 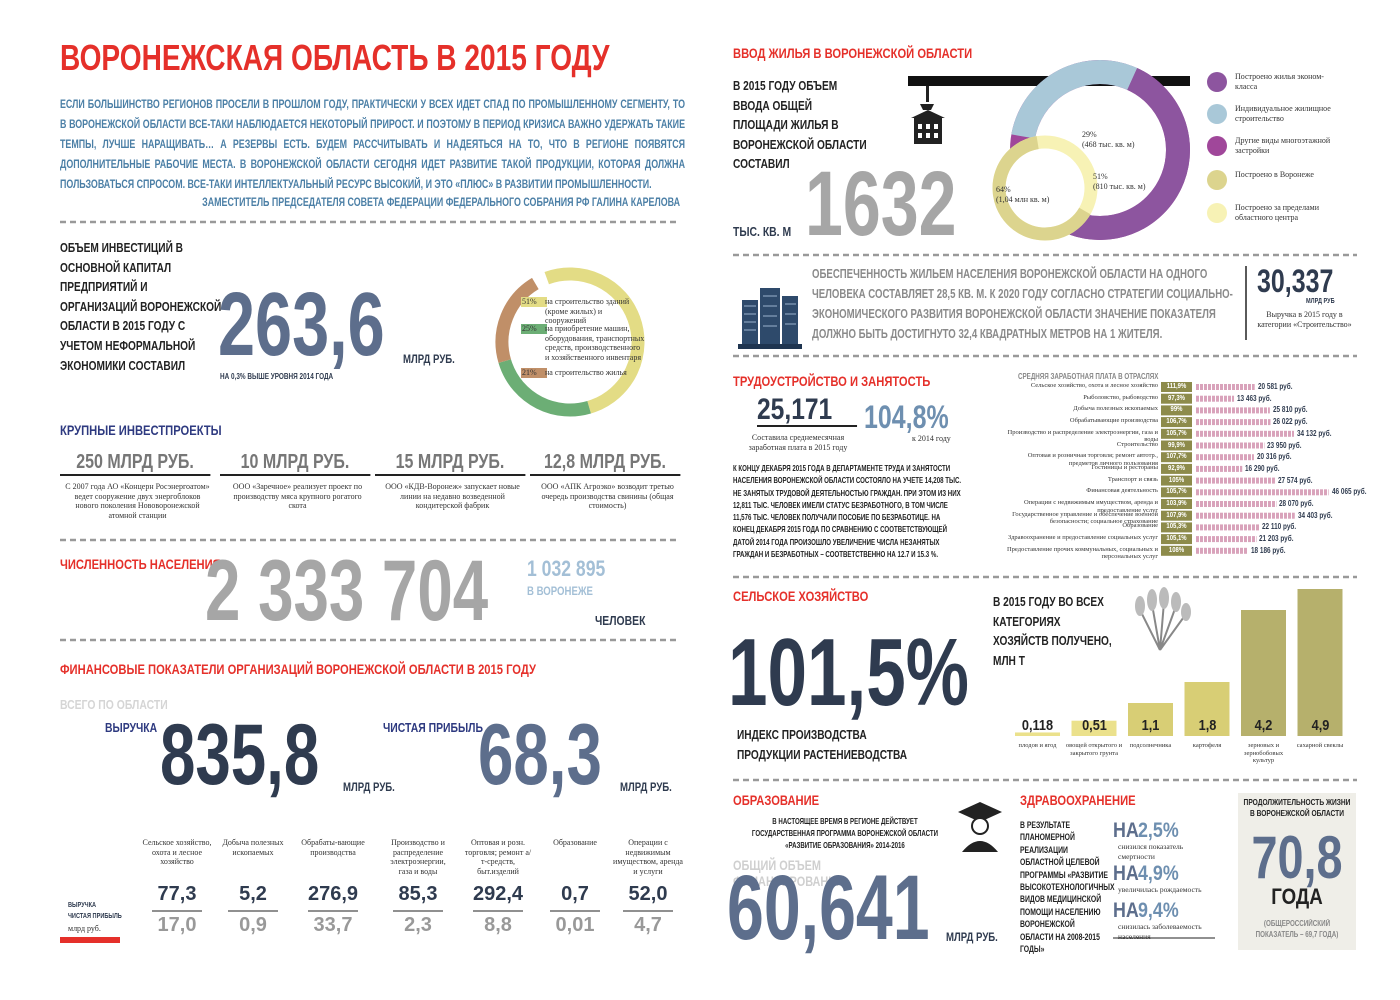 What do you see at coordinates (1314, 433) in the screenshot?
I see `wage-label: 34 132 руб.` at bounding box center [1314, 433].